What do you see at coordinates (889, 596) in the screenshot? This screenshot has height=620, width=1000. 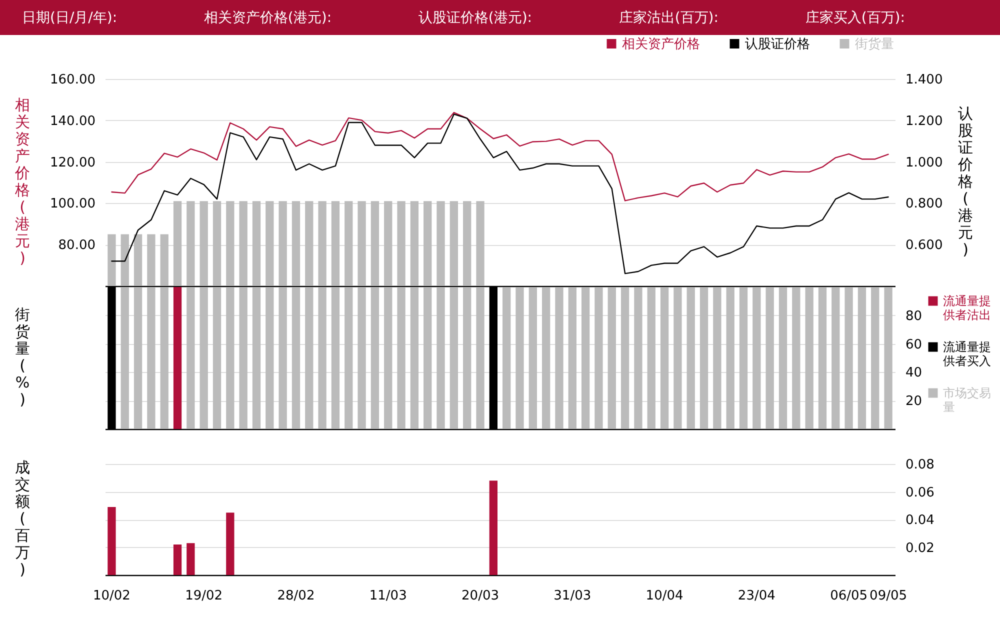 I see `x-tick-label: 09/05` at bounding box center [889, 596].